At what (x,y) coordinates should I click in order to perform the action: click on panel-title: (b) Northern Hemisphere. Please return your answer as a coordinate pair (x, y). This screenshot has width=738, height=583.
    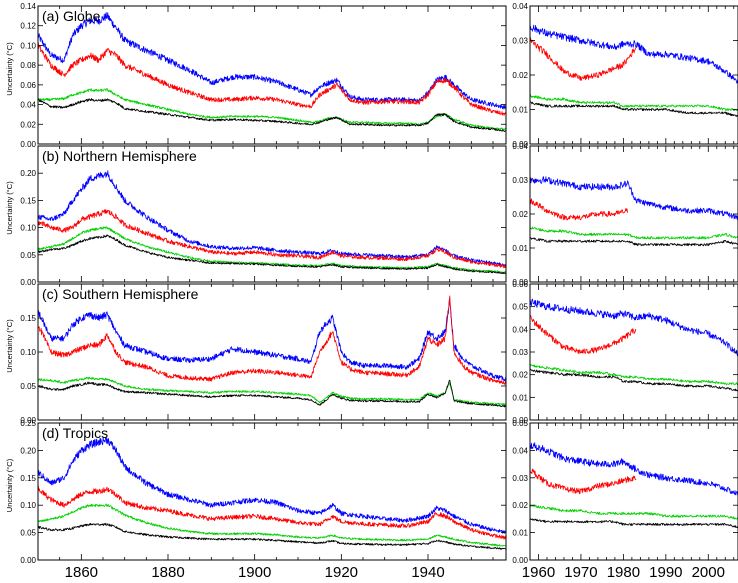
    Looking at the image, I should click on (119, 156).